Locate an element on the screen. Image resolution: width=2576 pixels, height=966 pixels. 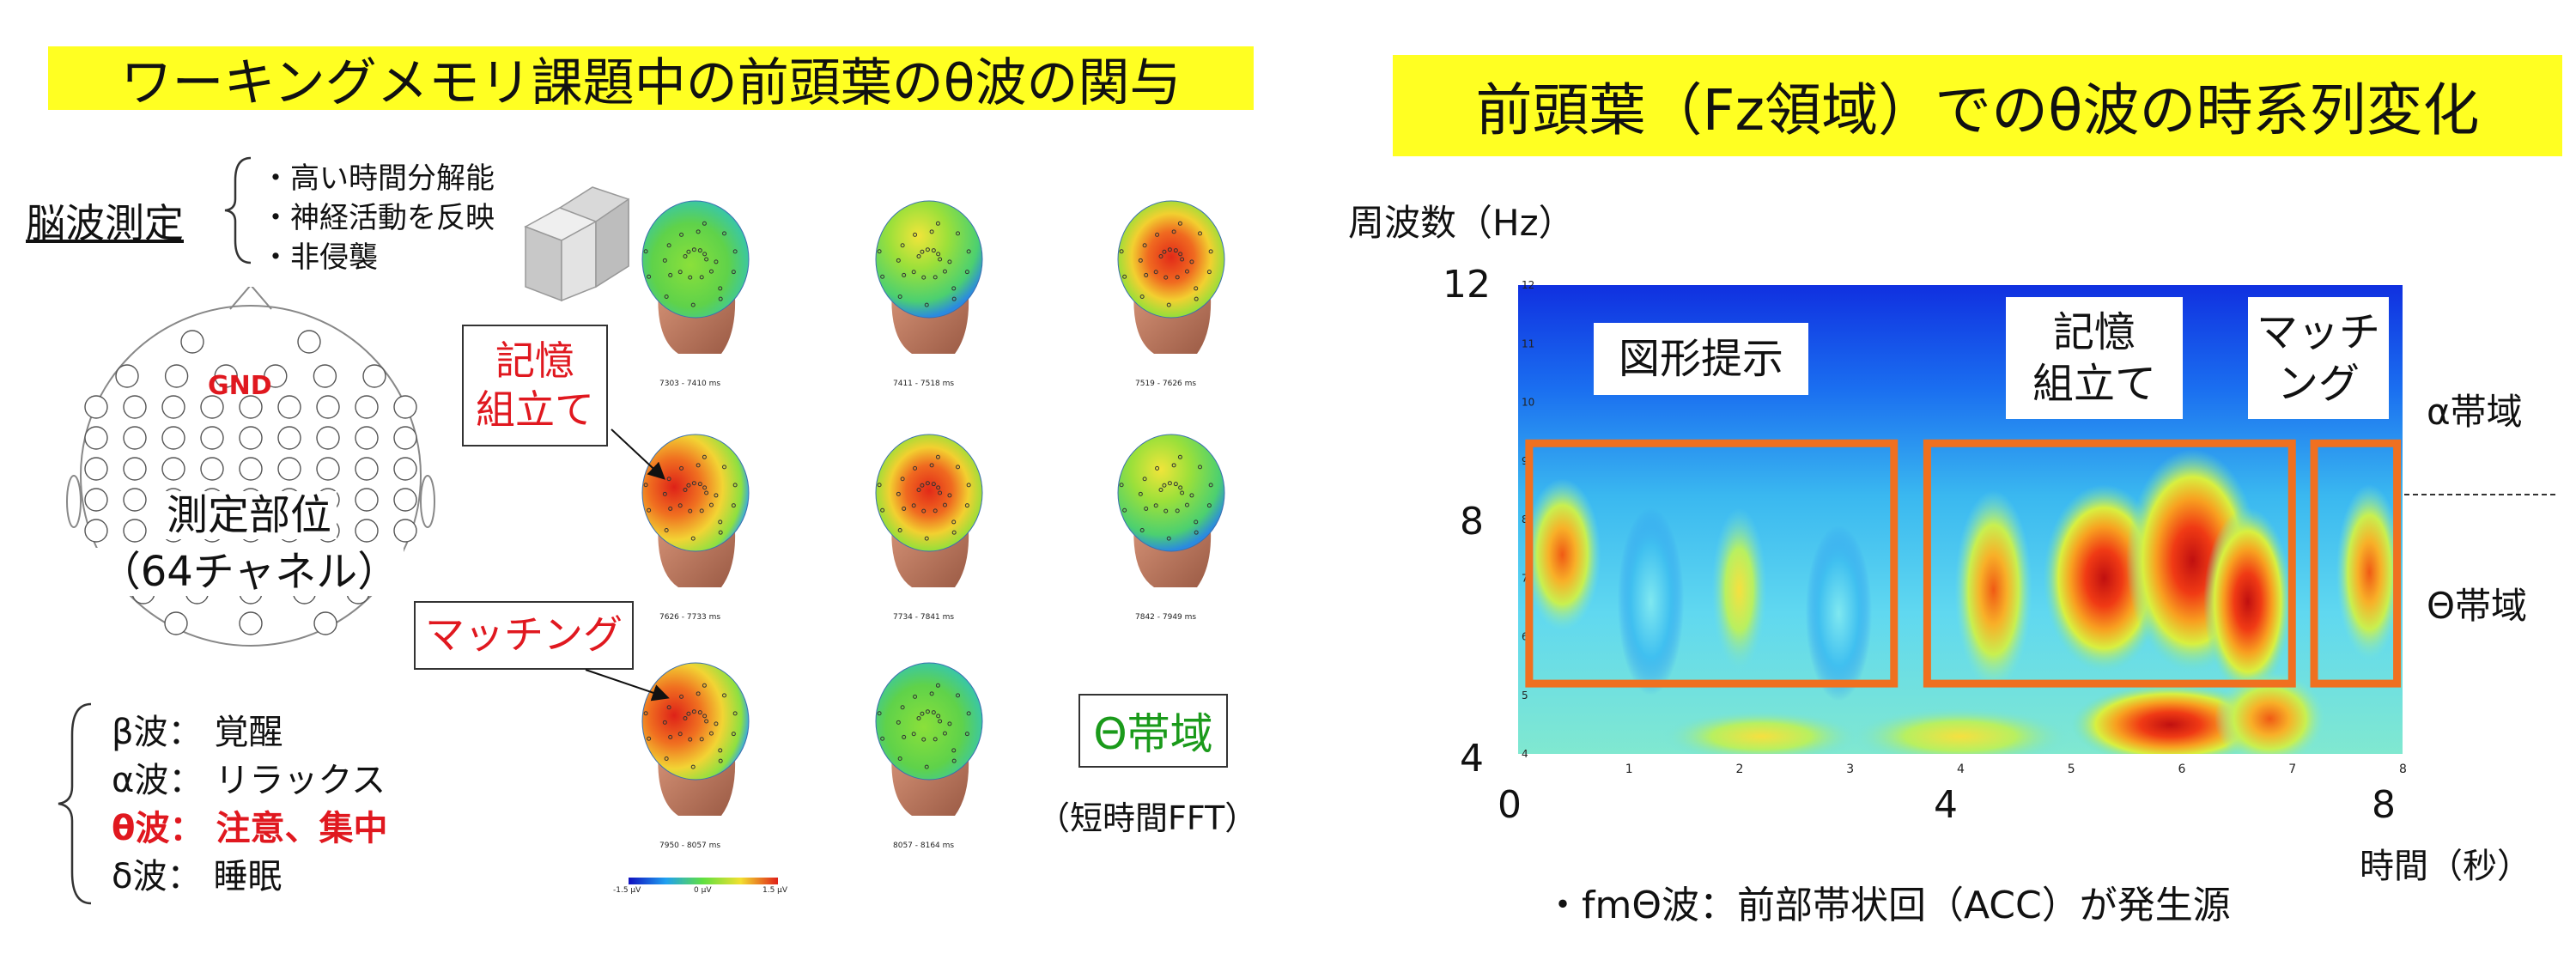
colorbar-min: -1.5 μV is located at coordinates (627, 890).